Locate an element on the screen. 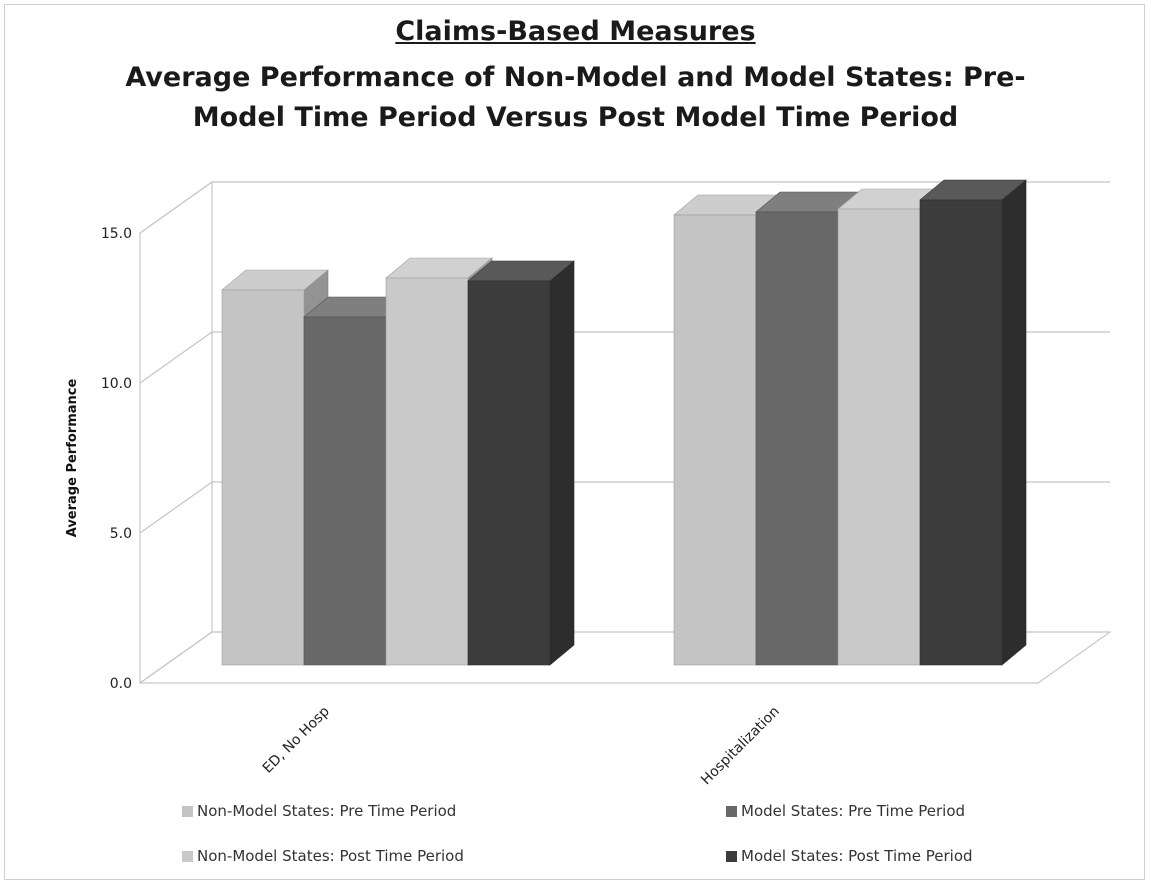 Image resolution: width=1151 pixels, height=886 pixels. chart-title-line-1: Claims-Based Measures is located at coordinates (575, 31).